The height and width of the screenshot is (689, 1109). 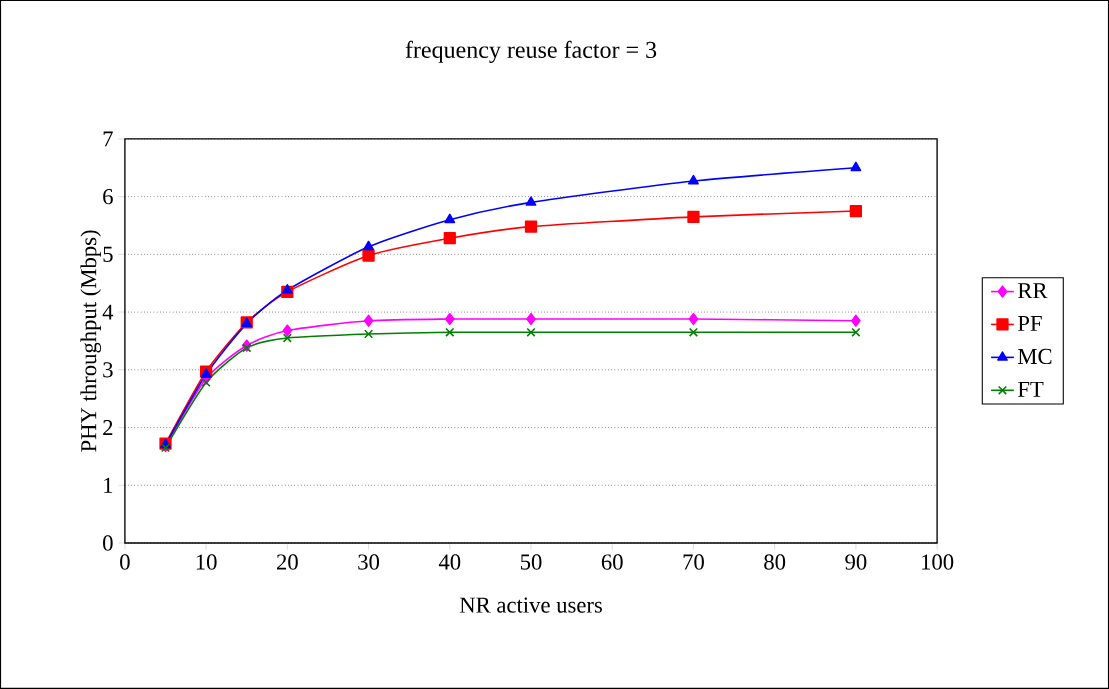 What do you see at coordinates (108, 543) in the screenshot?
I see `y-tick-label: 0` at bounding box center [108, 543].